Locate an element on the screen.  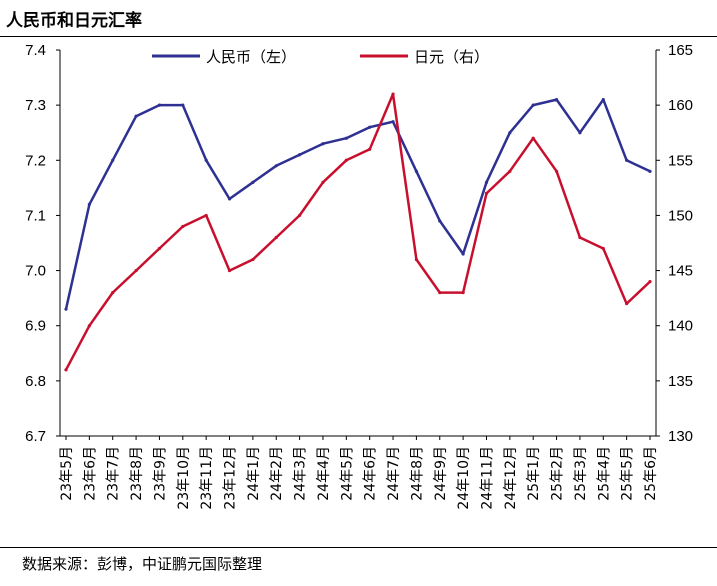
x-tick-label: 24年12月 is located at coordinates (511, 478).